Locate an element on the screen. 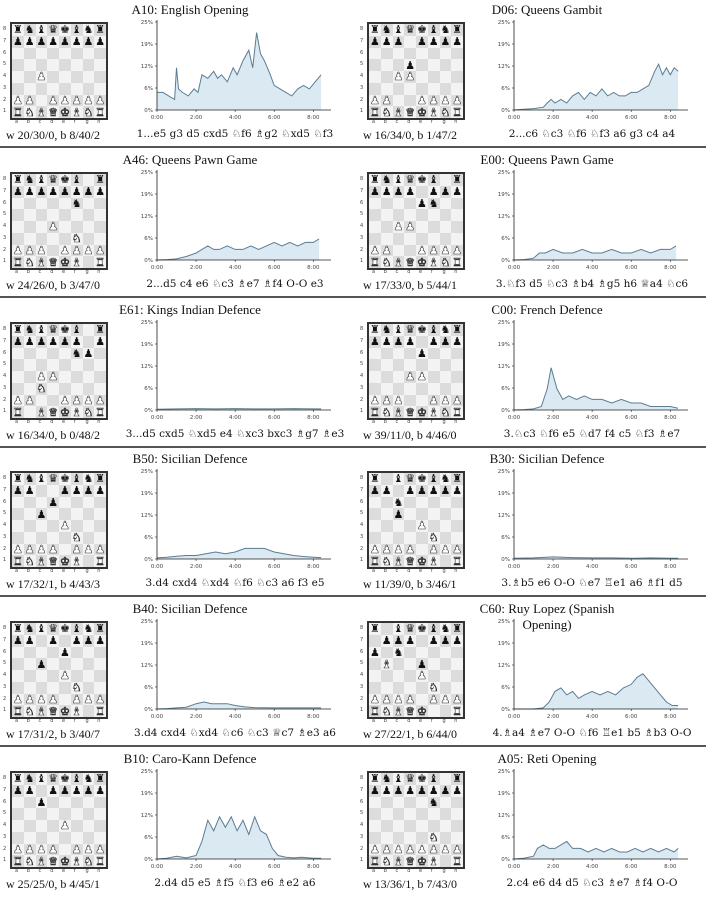 The width and height of the screenshot is (717, 899). file-label: h is located at coordinates (456, 571).